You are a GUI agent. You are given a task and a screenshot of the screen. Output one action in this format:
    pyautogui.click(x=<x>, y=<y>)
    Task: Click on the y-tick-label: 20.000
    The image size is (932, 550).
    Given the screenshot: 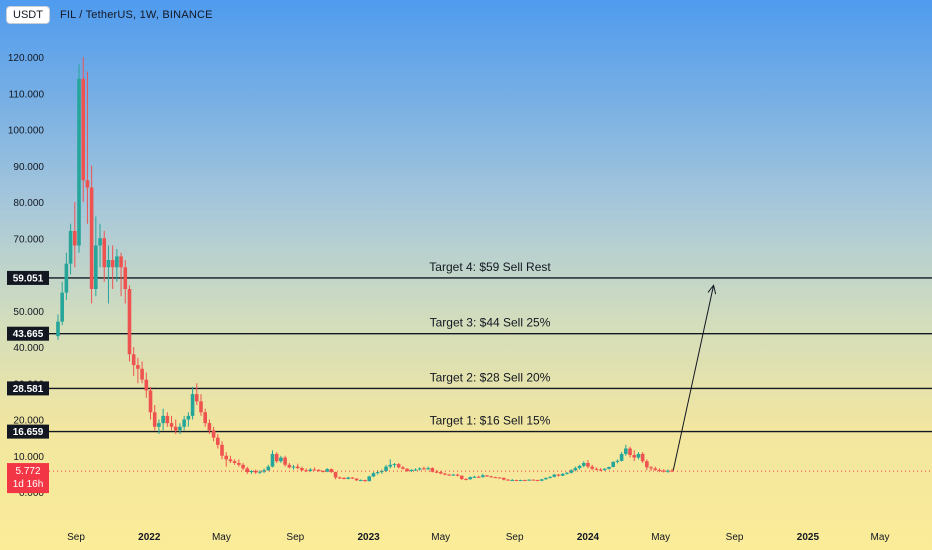 What is the action you would take?
    pyautogui.click(x=28, y=421)
    